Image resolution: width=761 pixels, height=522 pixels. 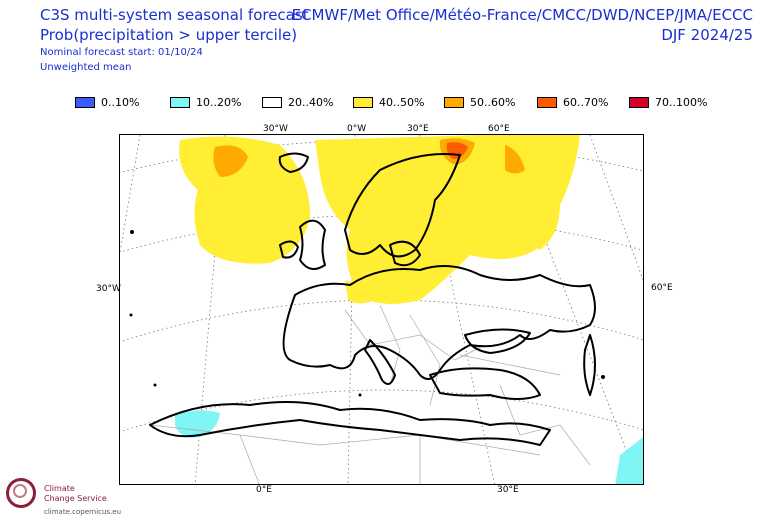 I want to click on coast-uk, so click(x=312, y=244).